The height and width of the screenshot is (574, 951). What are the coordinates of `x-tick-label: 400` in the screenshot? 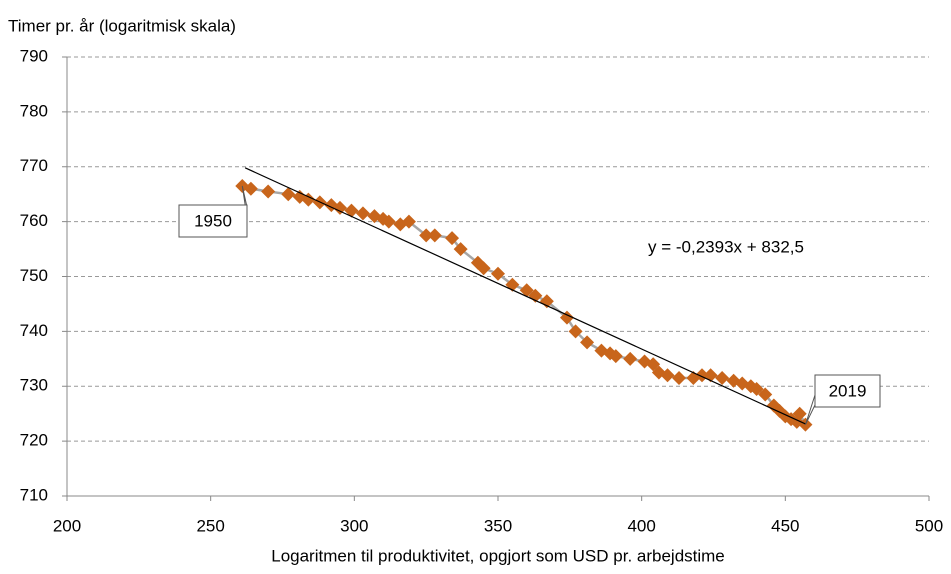 It's located at (641, 525).